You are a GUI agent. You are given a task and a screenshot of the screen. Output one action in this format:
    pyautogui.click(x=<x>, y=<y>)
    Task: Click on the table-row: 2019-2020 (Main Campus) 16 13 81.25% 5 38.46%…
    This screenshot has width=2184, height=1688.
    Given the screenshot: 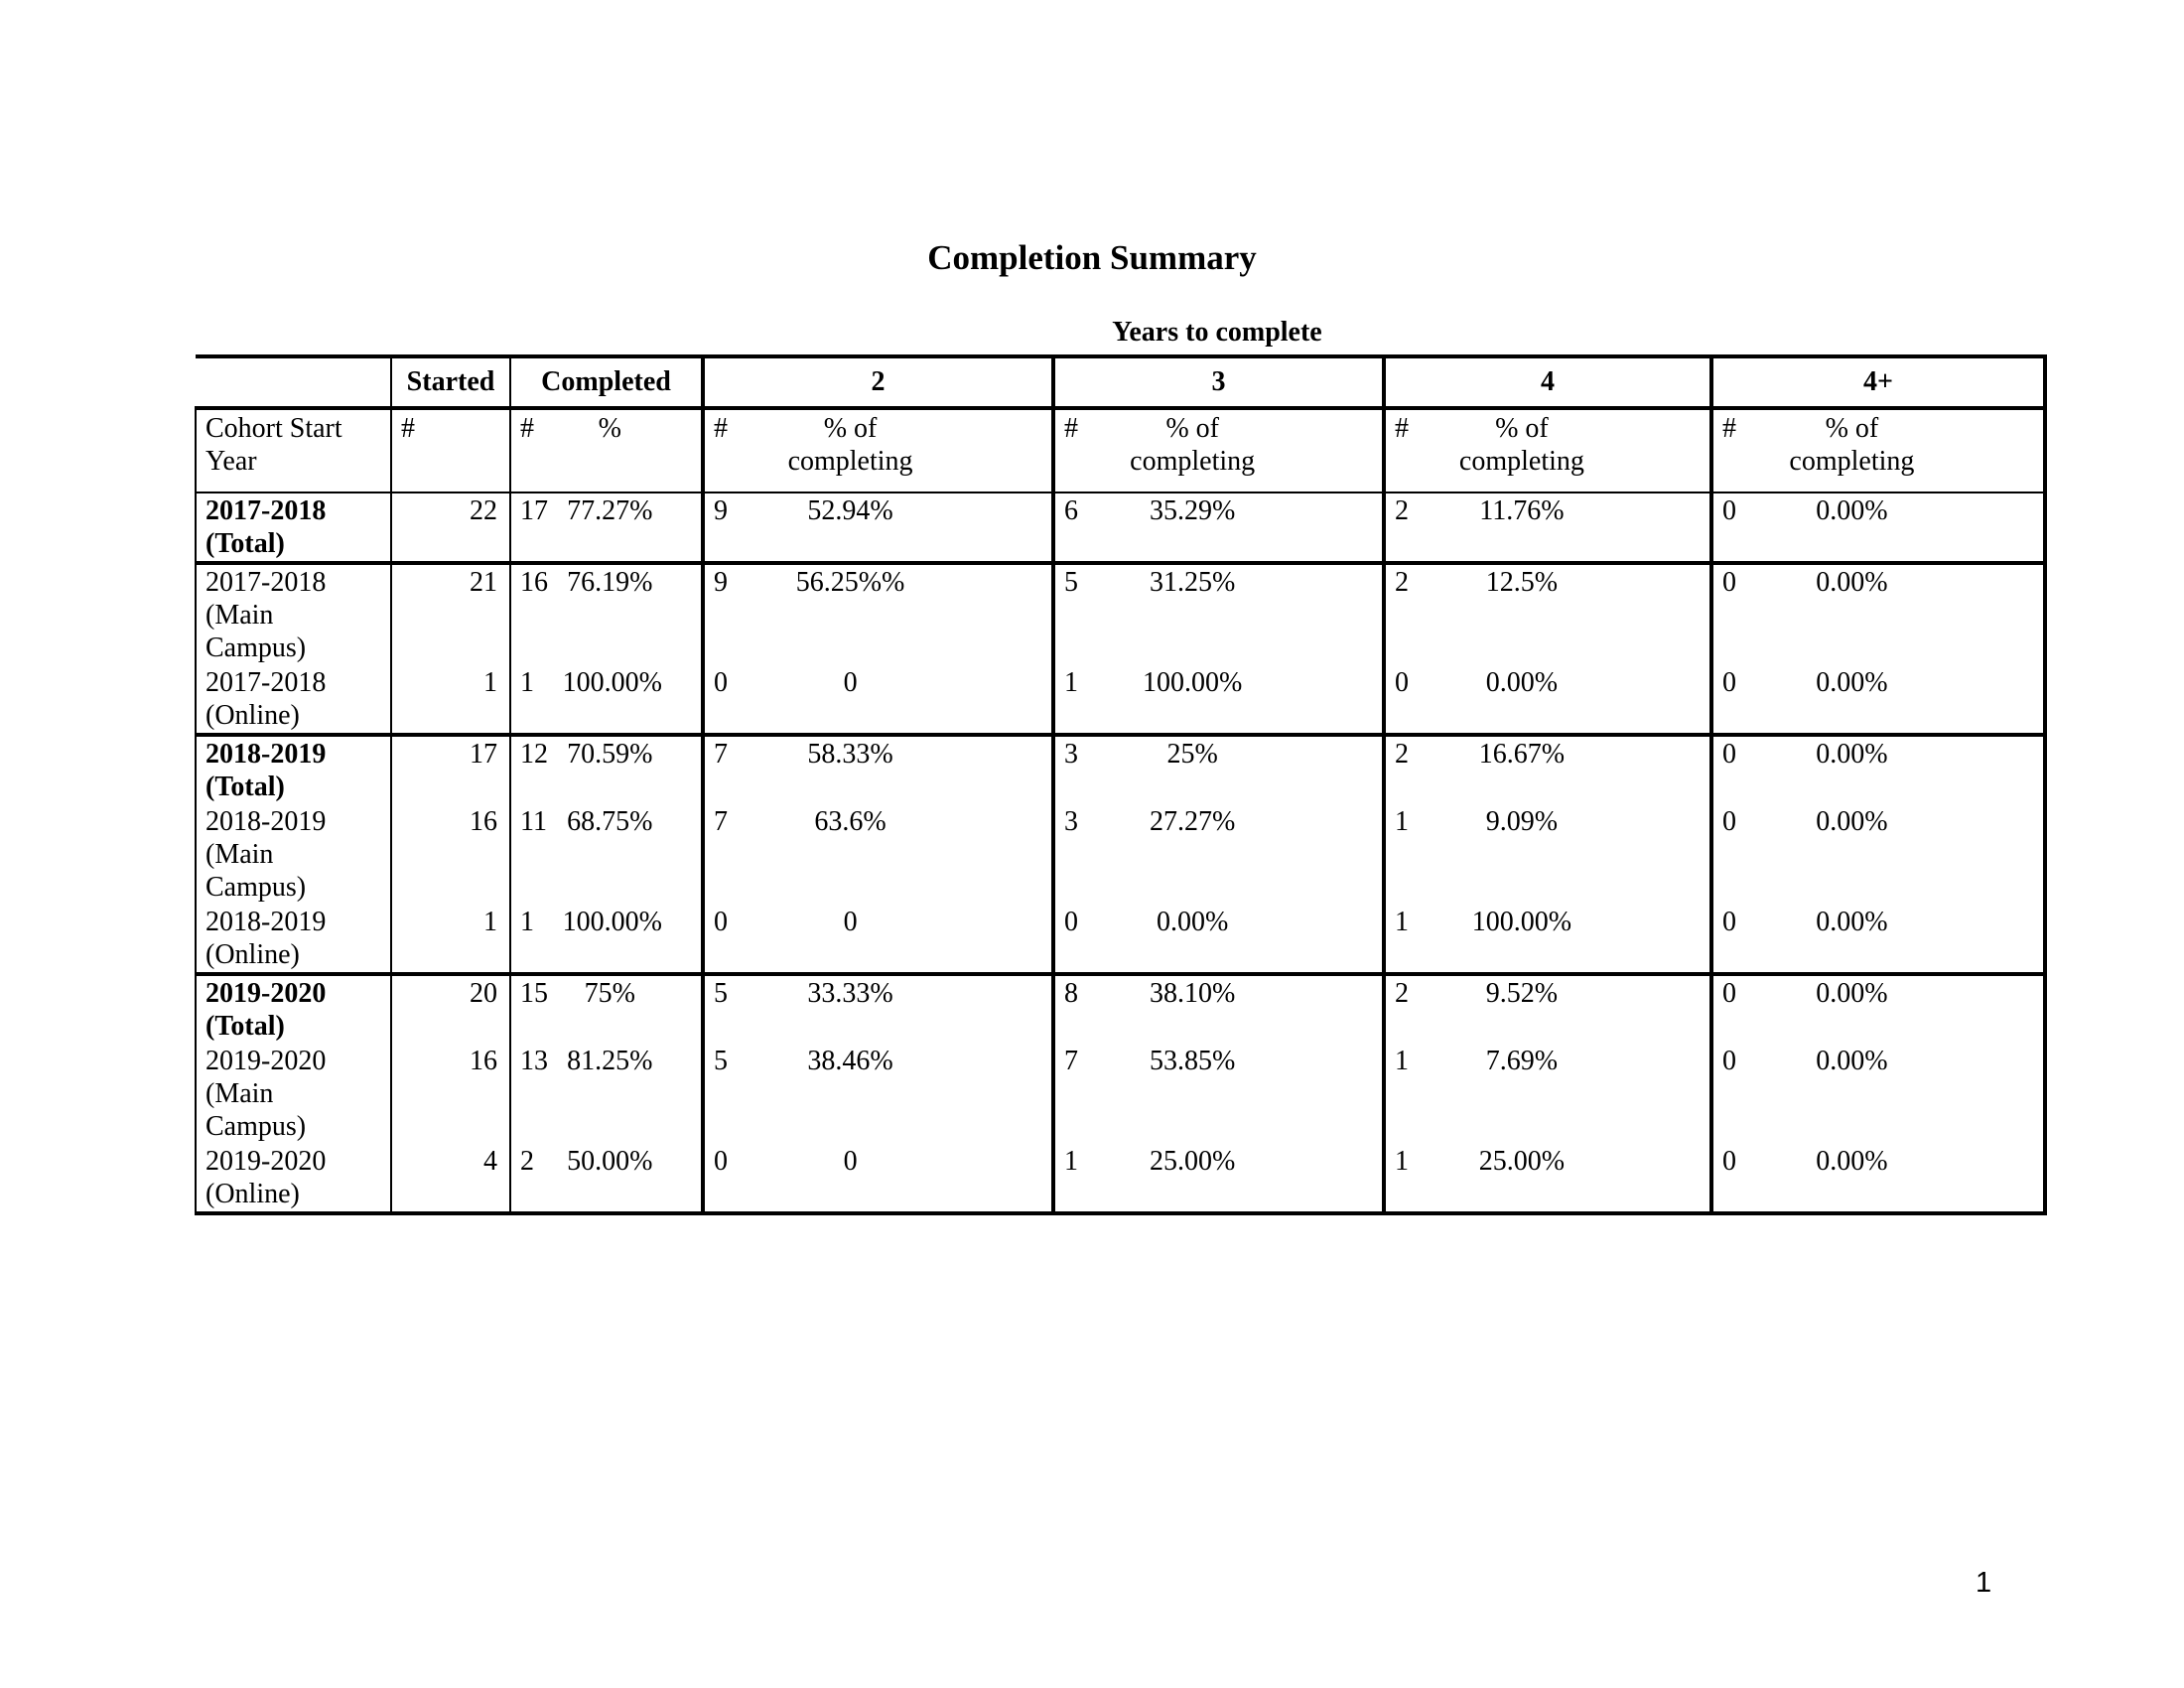 What is the action you would take?
    pyautogui.click(x=1121, y=1094)
    